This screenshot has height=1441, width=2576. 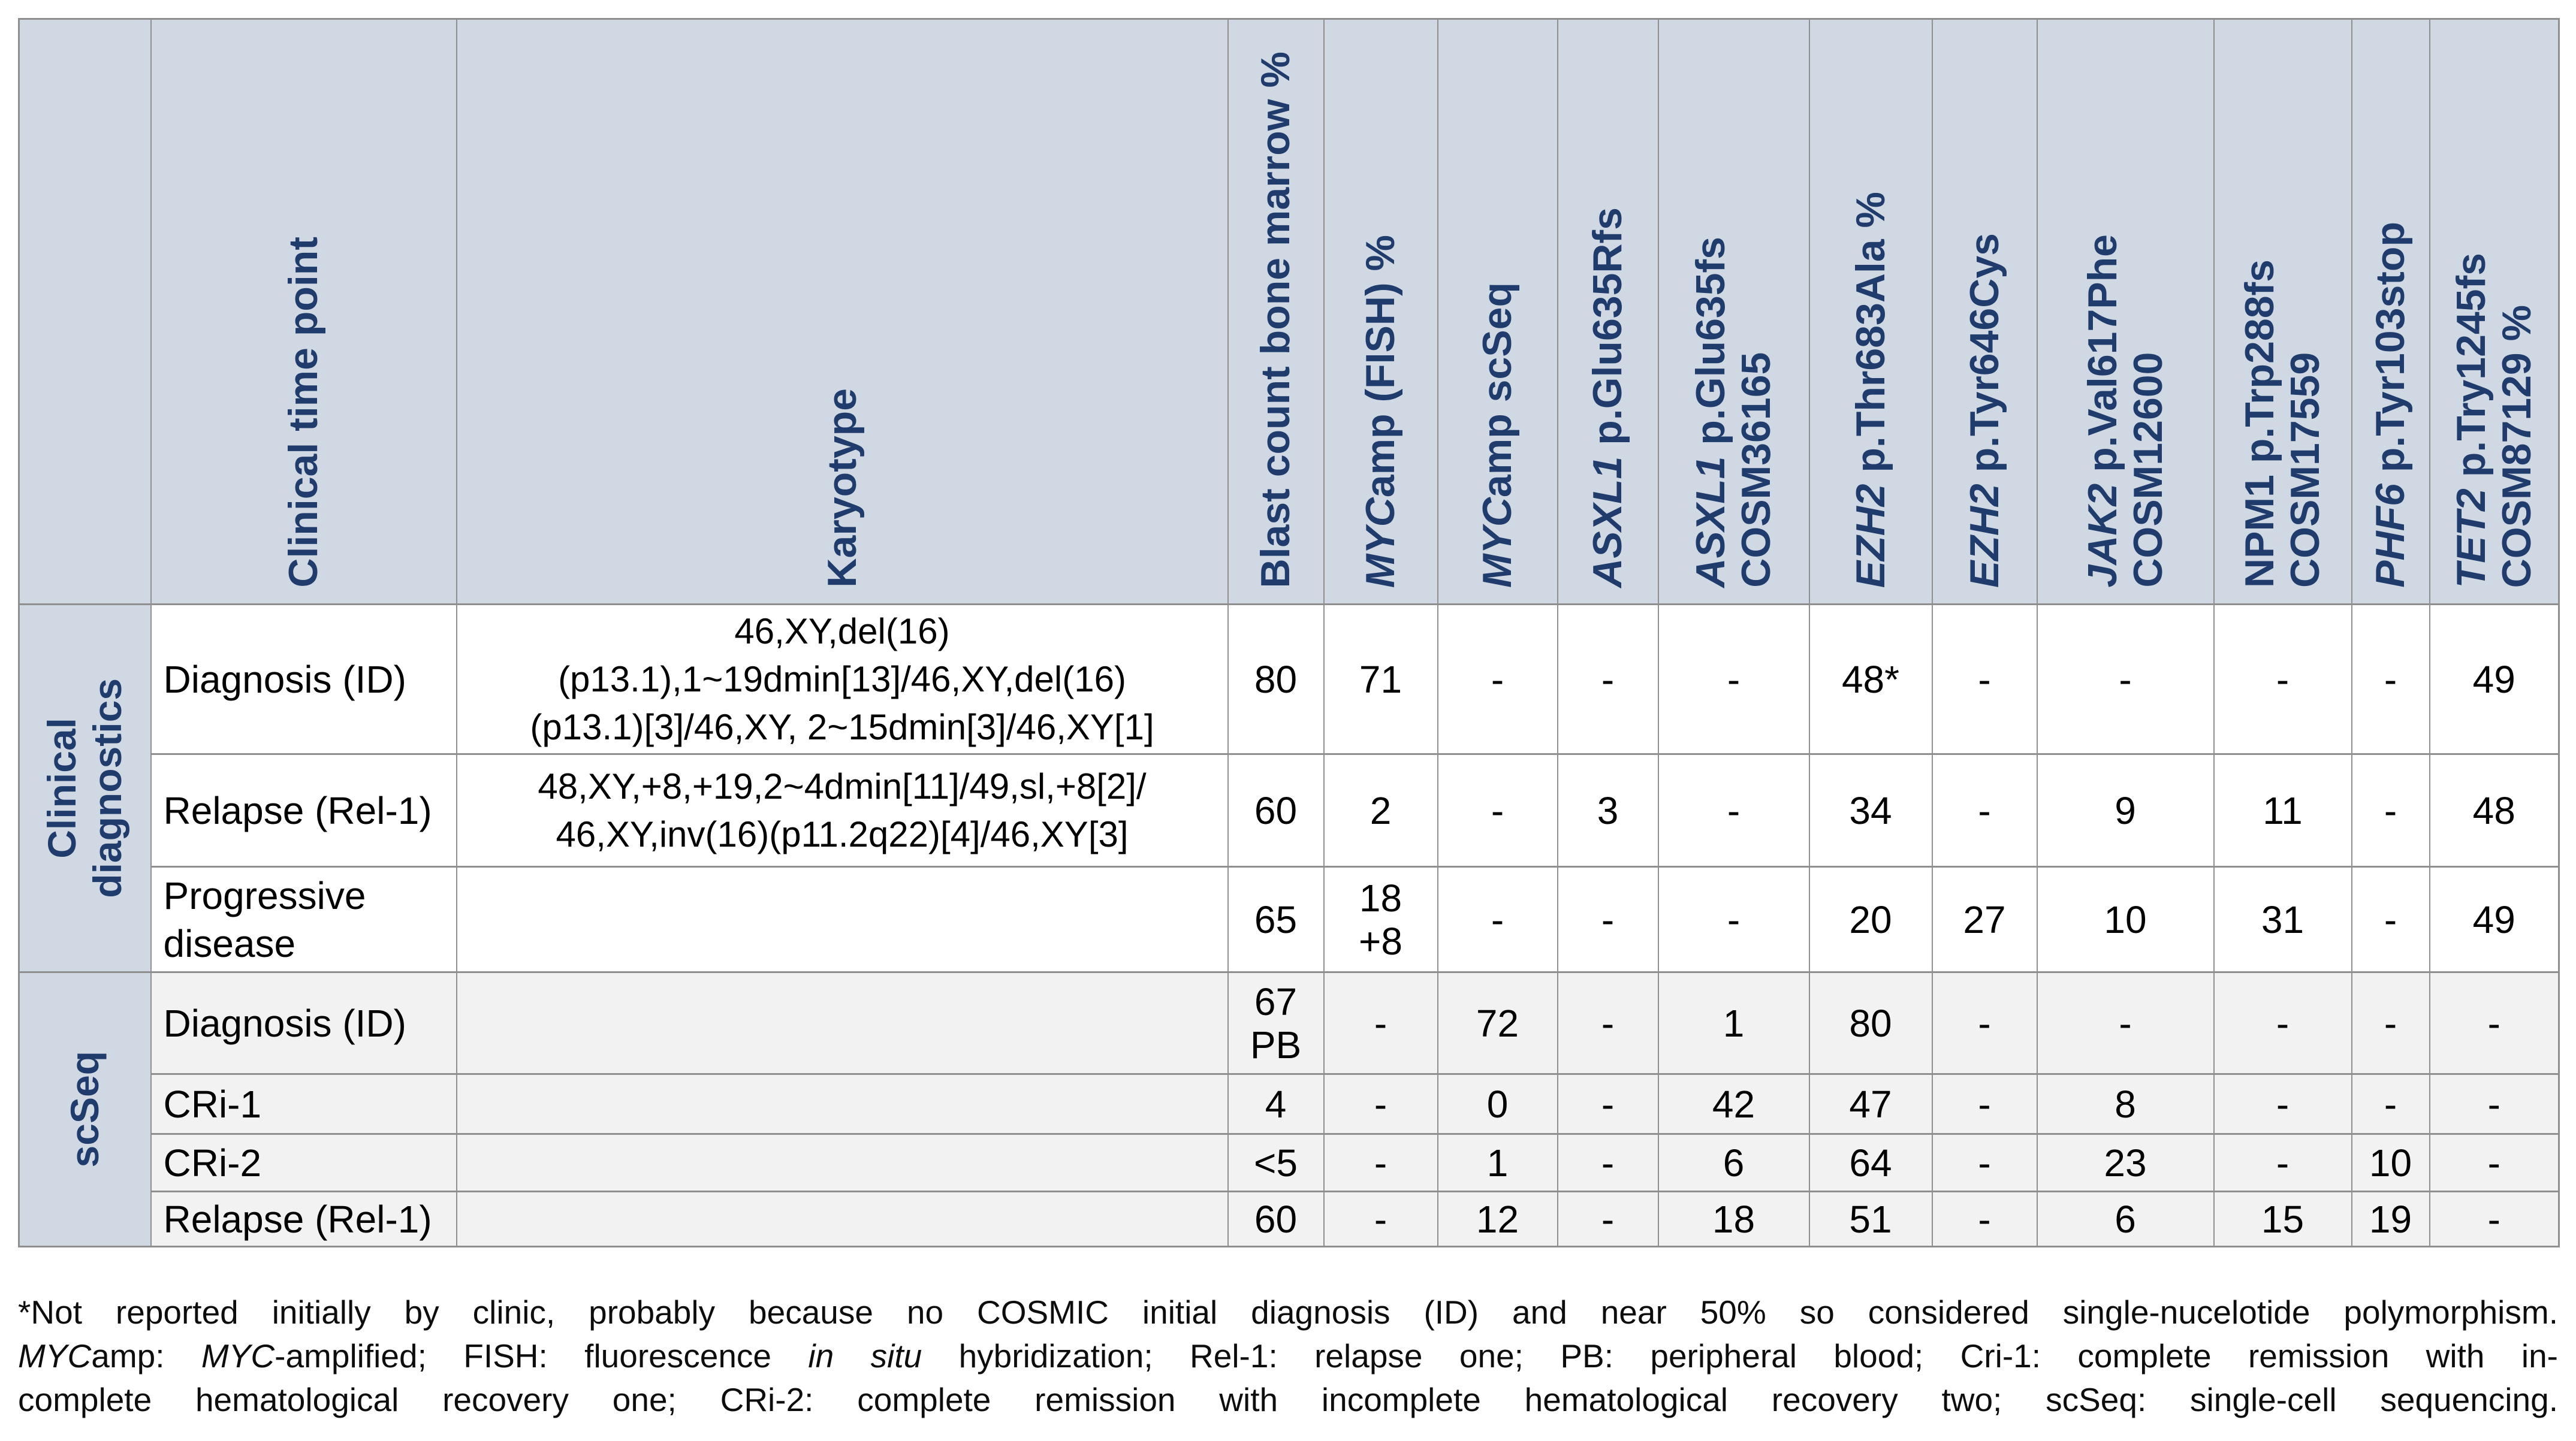 I want to click on cell: 4, so click(x=1276, y=1104).